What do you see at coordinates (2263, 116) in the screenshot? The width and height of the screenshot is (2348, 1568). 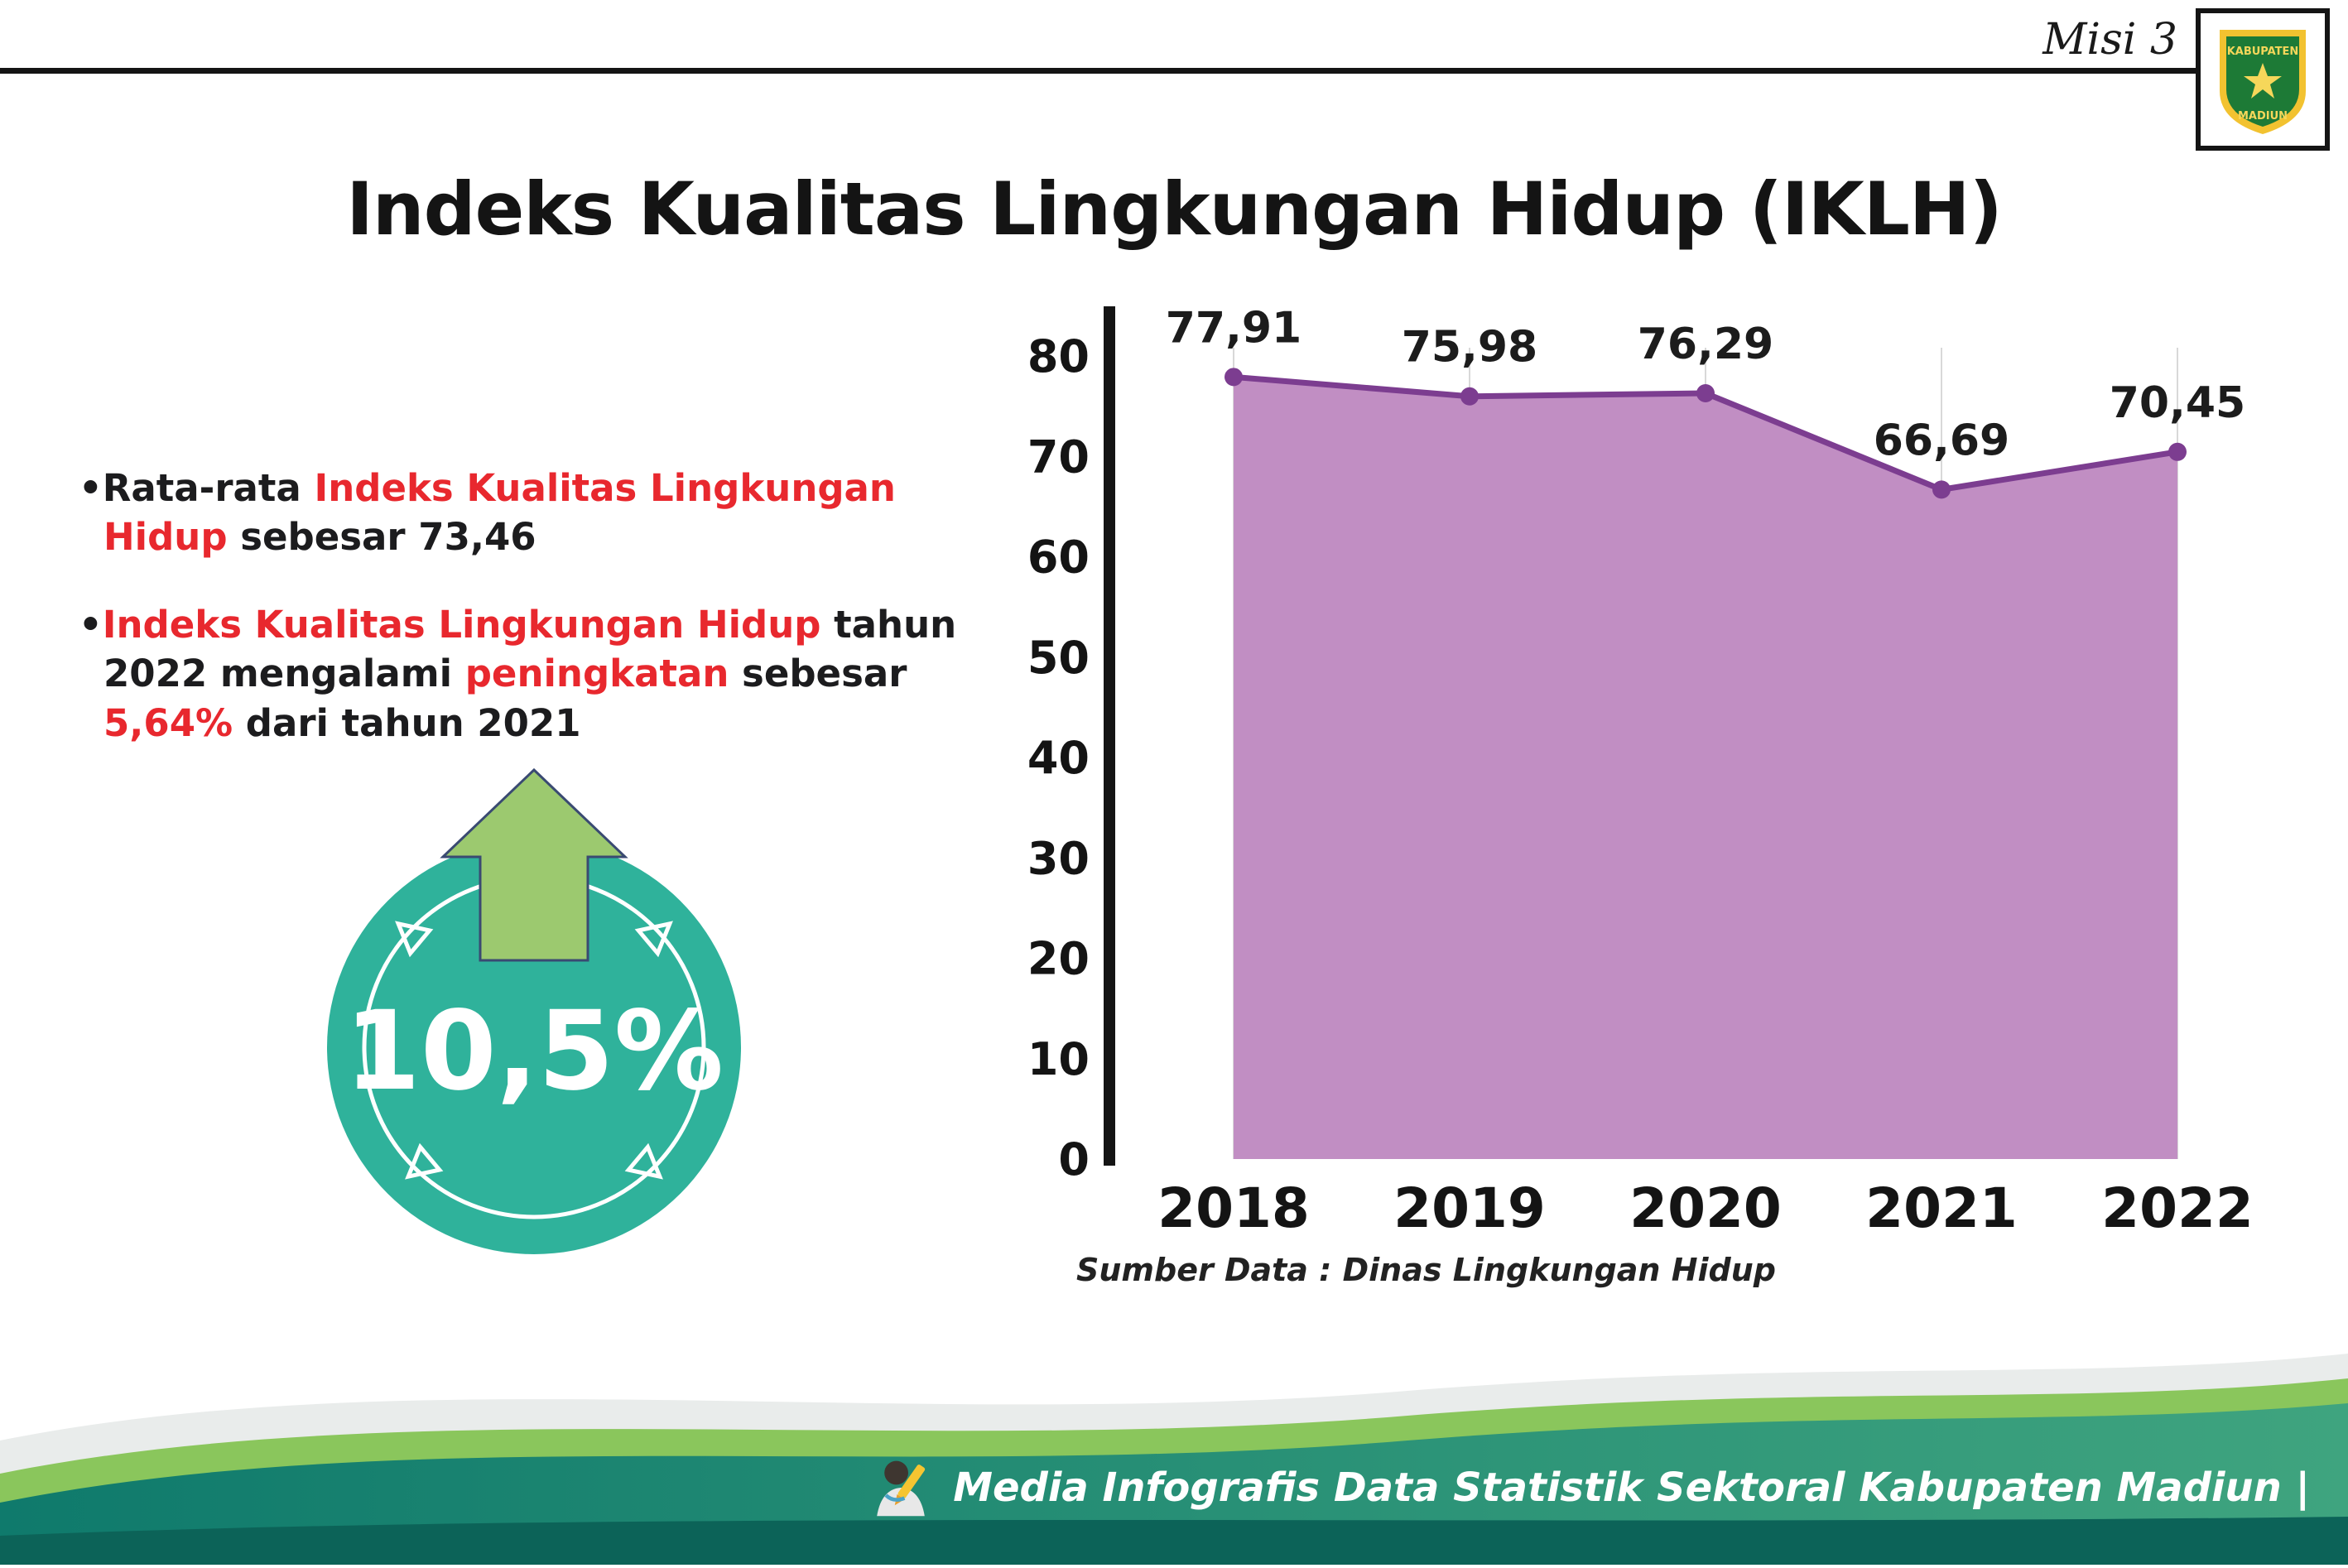 I see `crest-bottom-text: MADIUN` at bounding box center [2263, 116].